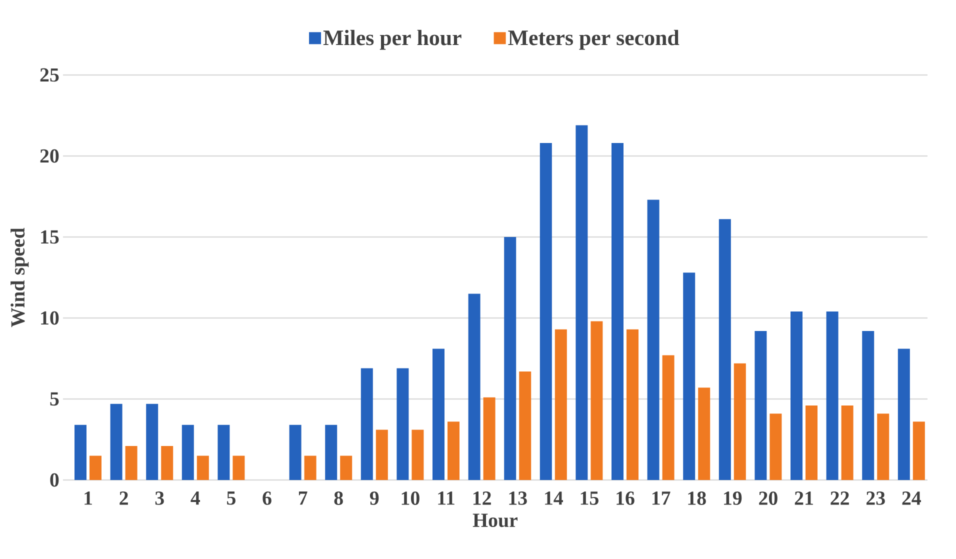 The width and height of the screenshot is (956, 559). What do you see at coordinates (195, 498) in the screenshot?
I see `x-tick-label: 4` at bounding box center [195, 498].